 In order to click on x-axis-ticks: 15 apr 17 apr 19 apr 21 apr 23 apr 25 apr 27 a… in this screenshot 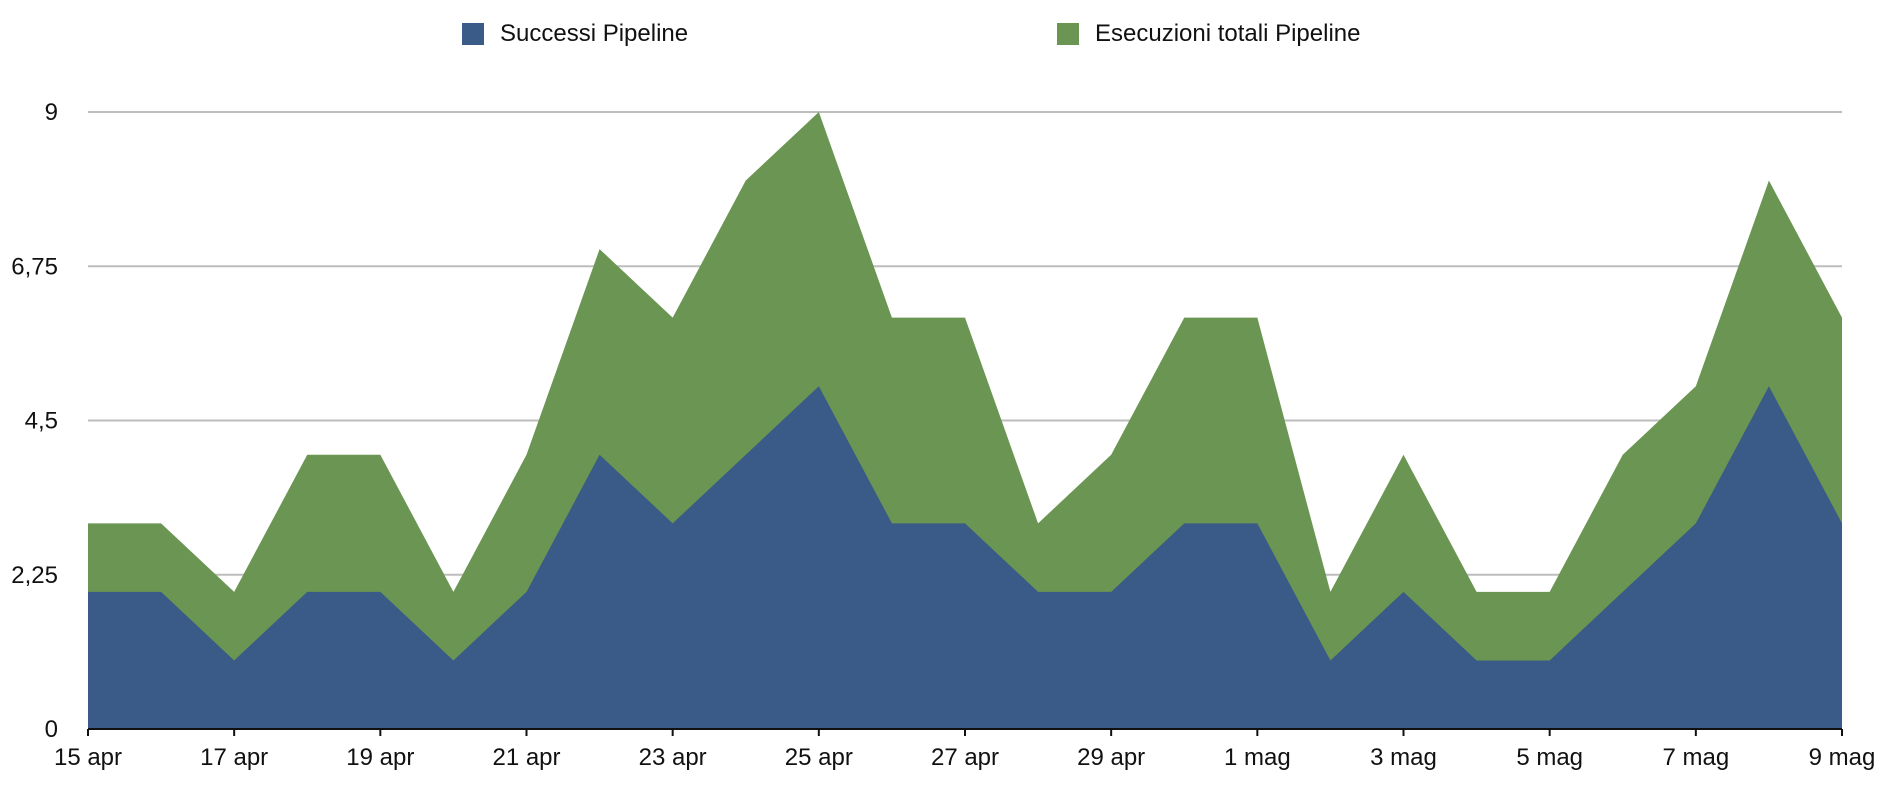, I will do `click(964, 750)`.